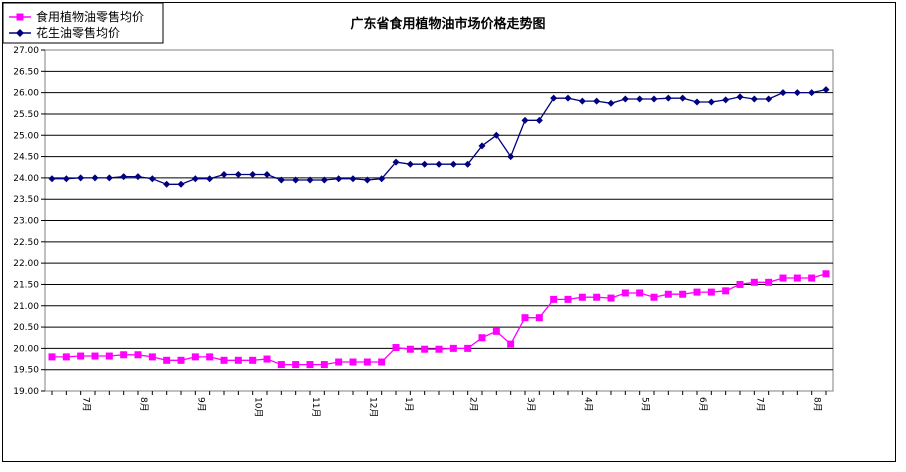  Describe the element at coordinates (26, 328) in the screenshot. I see `y-tick-label: 20.50` at that location.